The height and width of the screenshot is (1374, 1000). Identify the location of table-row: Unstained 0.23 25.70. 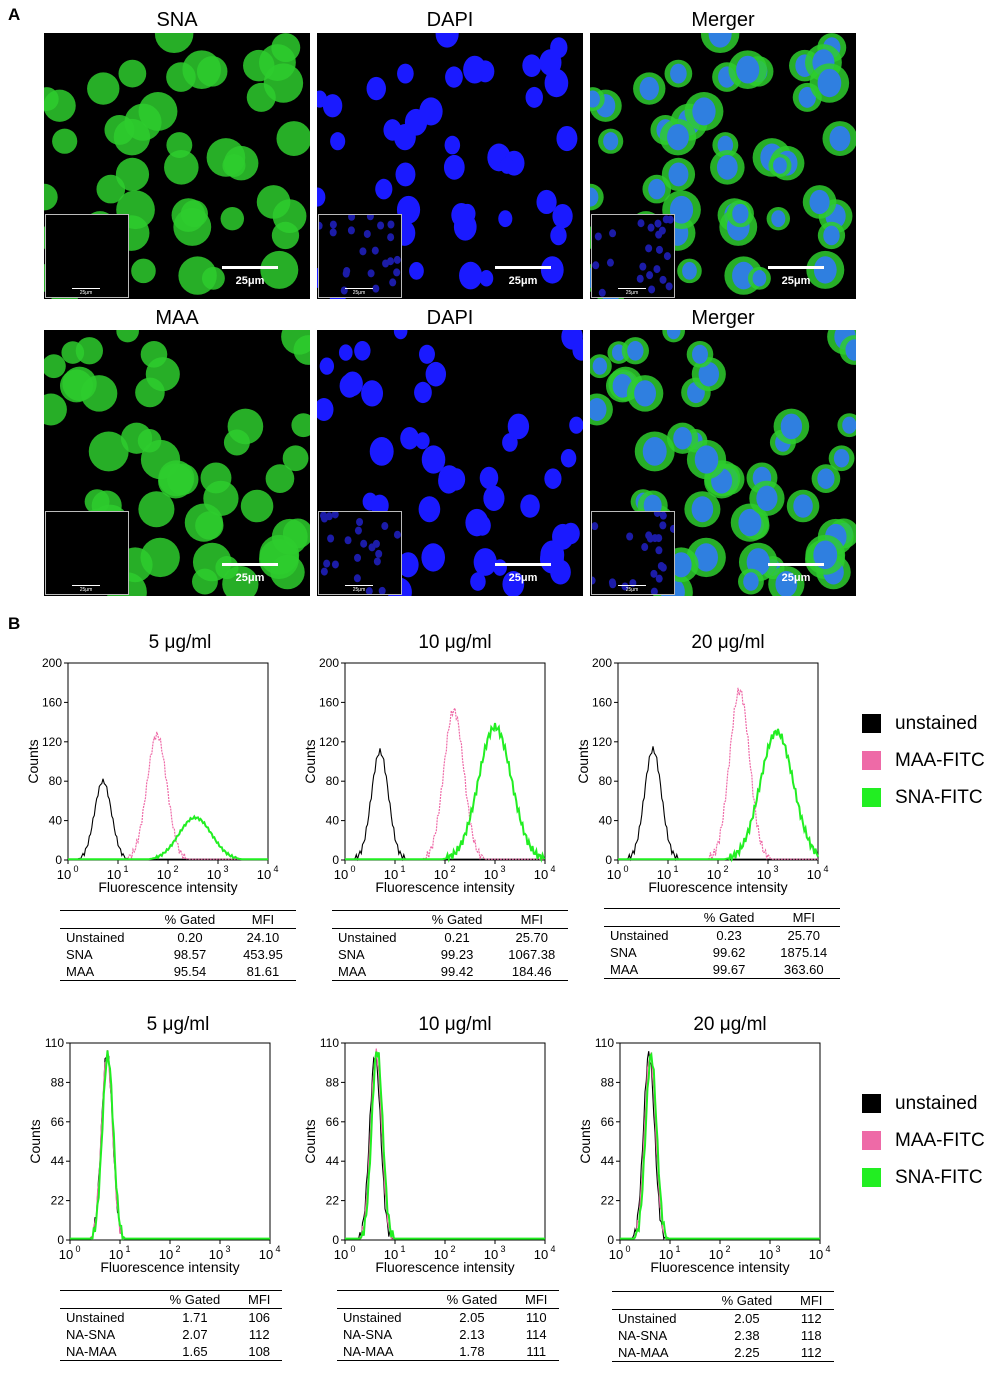
(722, 936).